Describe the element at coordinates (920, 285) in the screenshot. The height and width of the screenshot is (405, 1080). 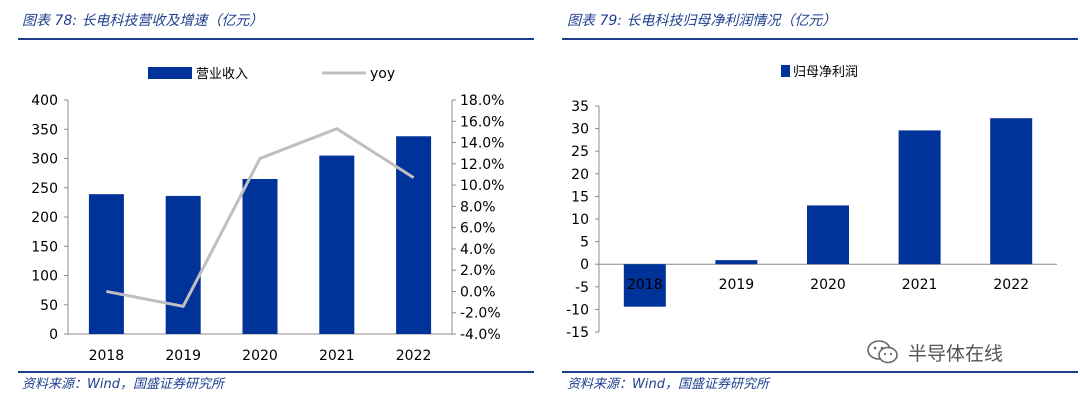
I see `profit-x-tick-label: 2021` at that location.